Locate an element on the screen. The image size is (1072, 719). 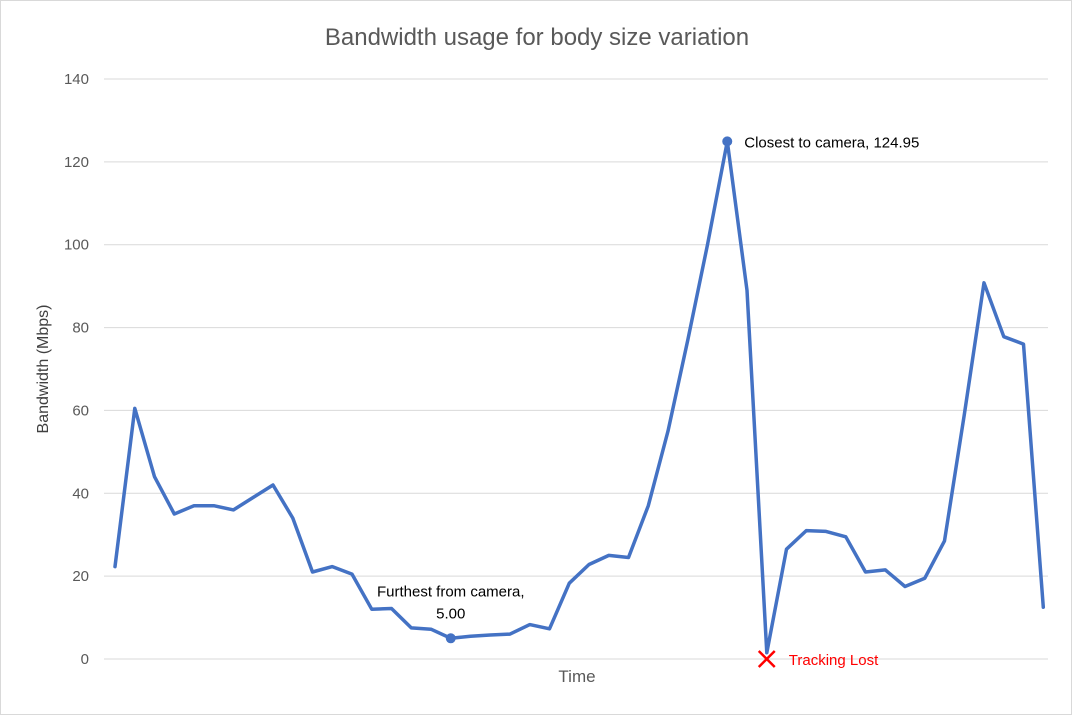
y-tick-label: 20 is located at coordinates (80, 576).